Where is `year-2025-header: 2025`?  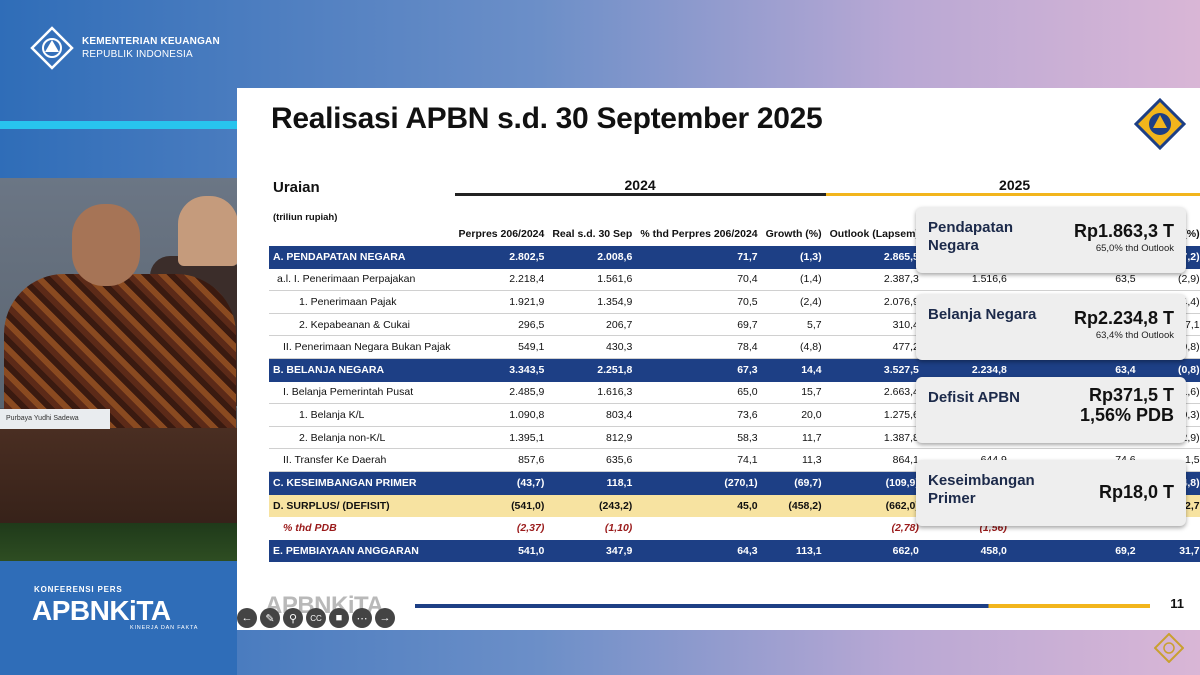 year-2025-header: 2025 is located at coordinates (1012, 183).